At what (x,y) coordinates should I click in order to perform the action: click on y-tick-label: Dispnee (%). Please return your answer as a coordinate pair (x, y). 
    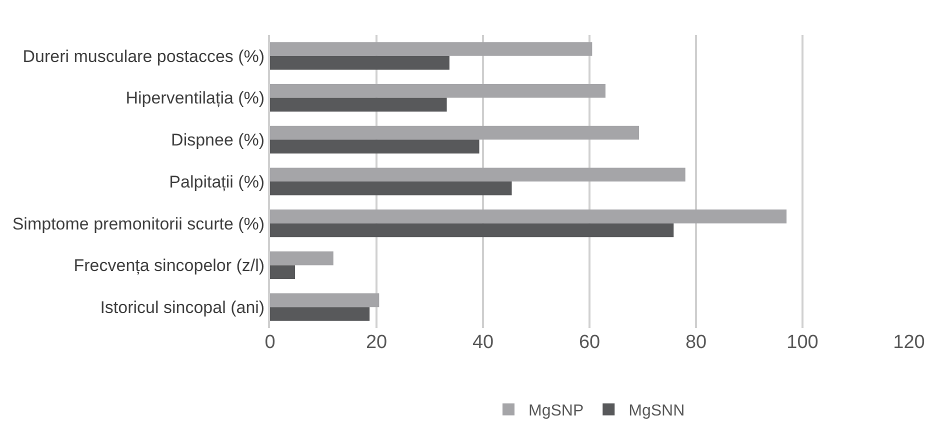
    Looking at the image, I should click on (218, 140).